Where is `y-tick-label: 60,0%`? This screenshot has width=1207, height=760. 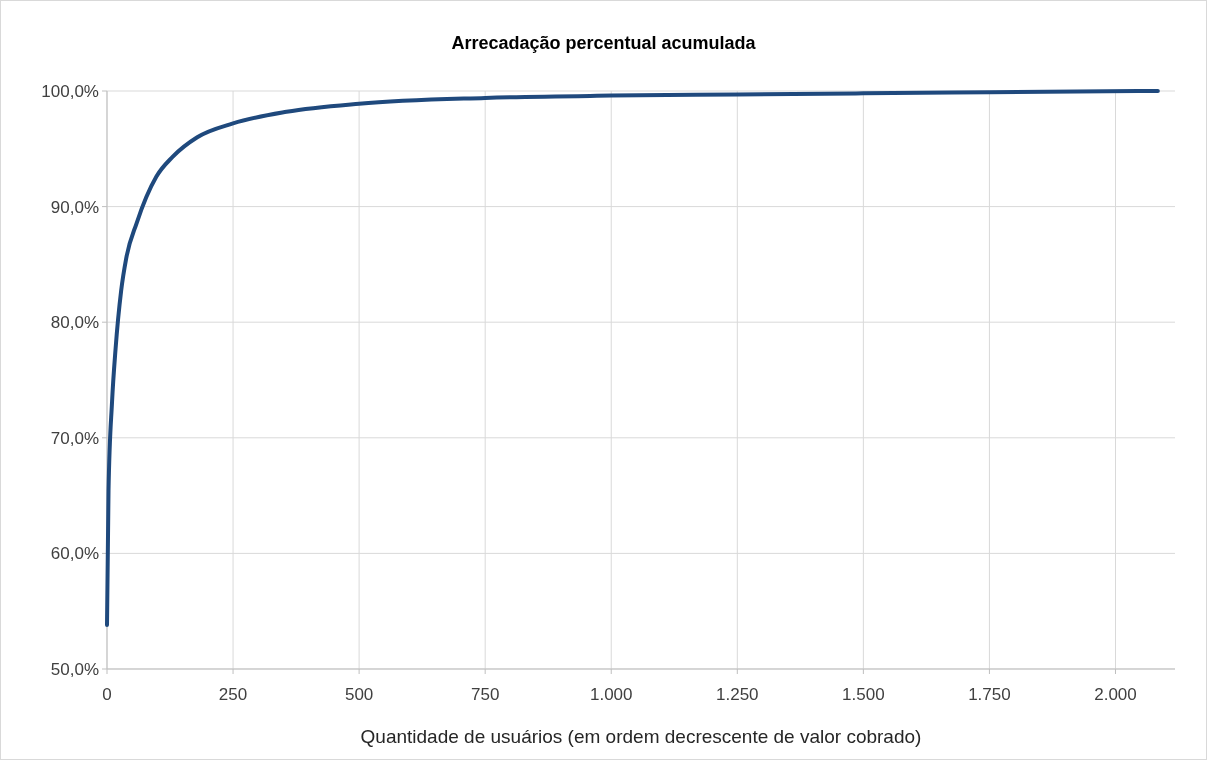
y-tick-label: 60,0% is located at coordinates (74, 554).